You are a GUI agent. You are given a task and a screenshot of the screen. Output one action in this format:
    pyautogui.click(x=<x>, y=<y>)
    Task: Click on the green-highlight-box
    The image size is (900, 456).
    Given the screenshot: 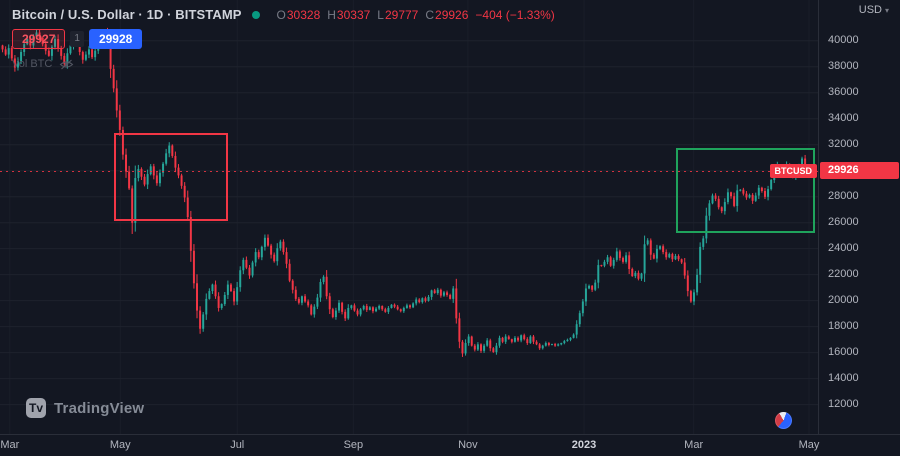 What is the action you would take?
    pyautogui.click(x=745, y=190)
    